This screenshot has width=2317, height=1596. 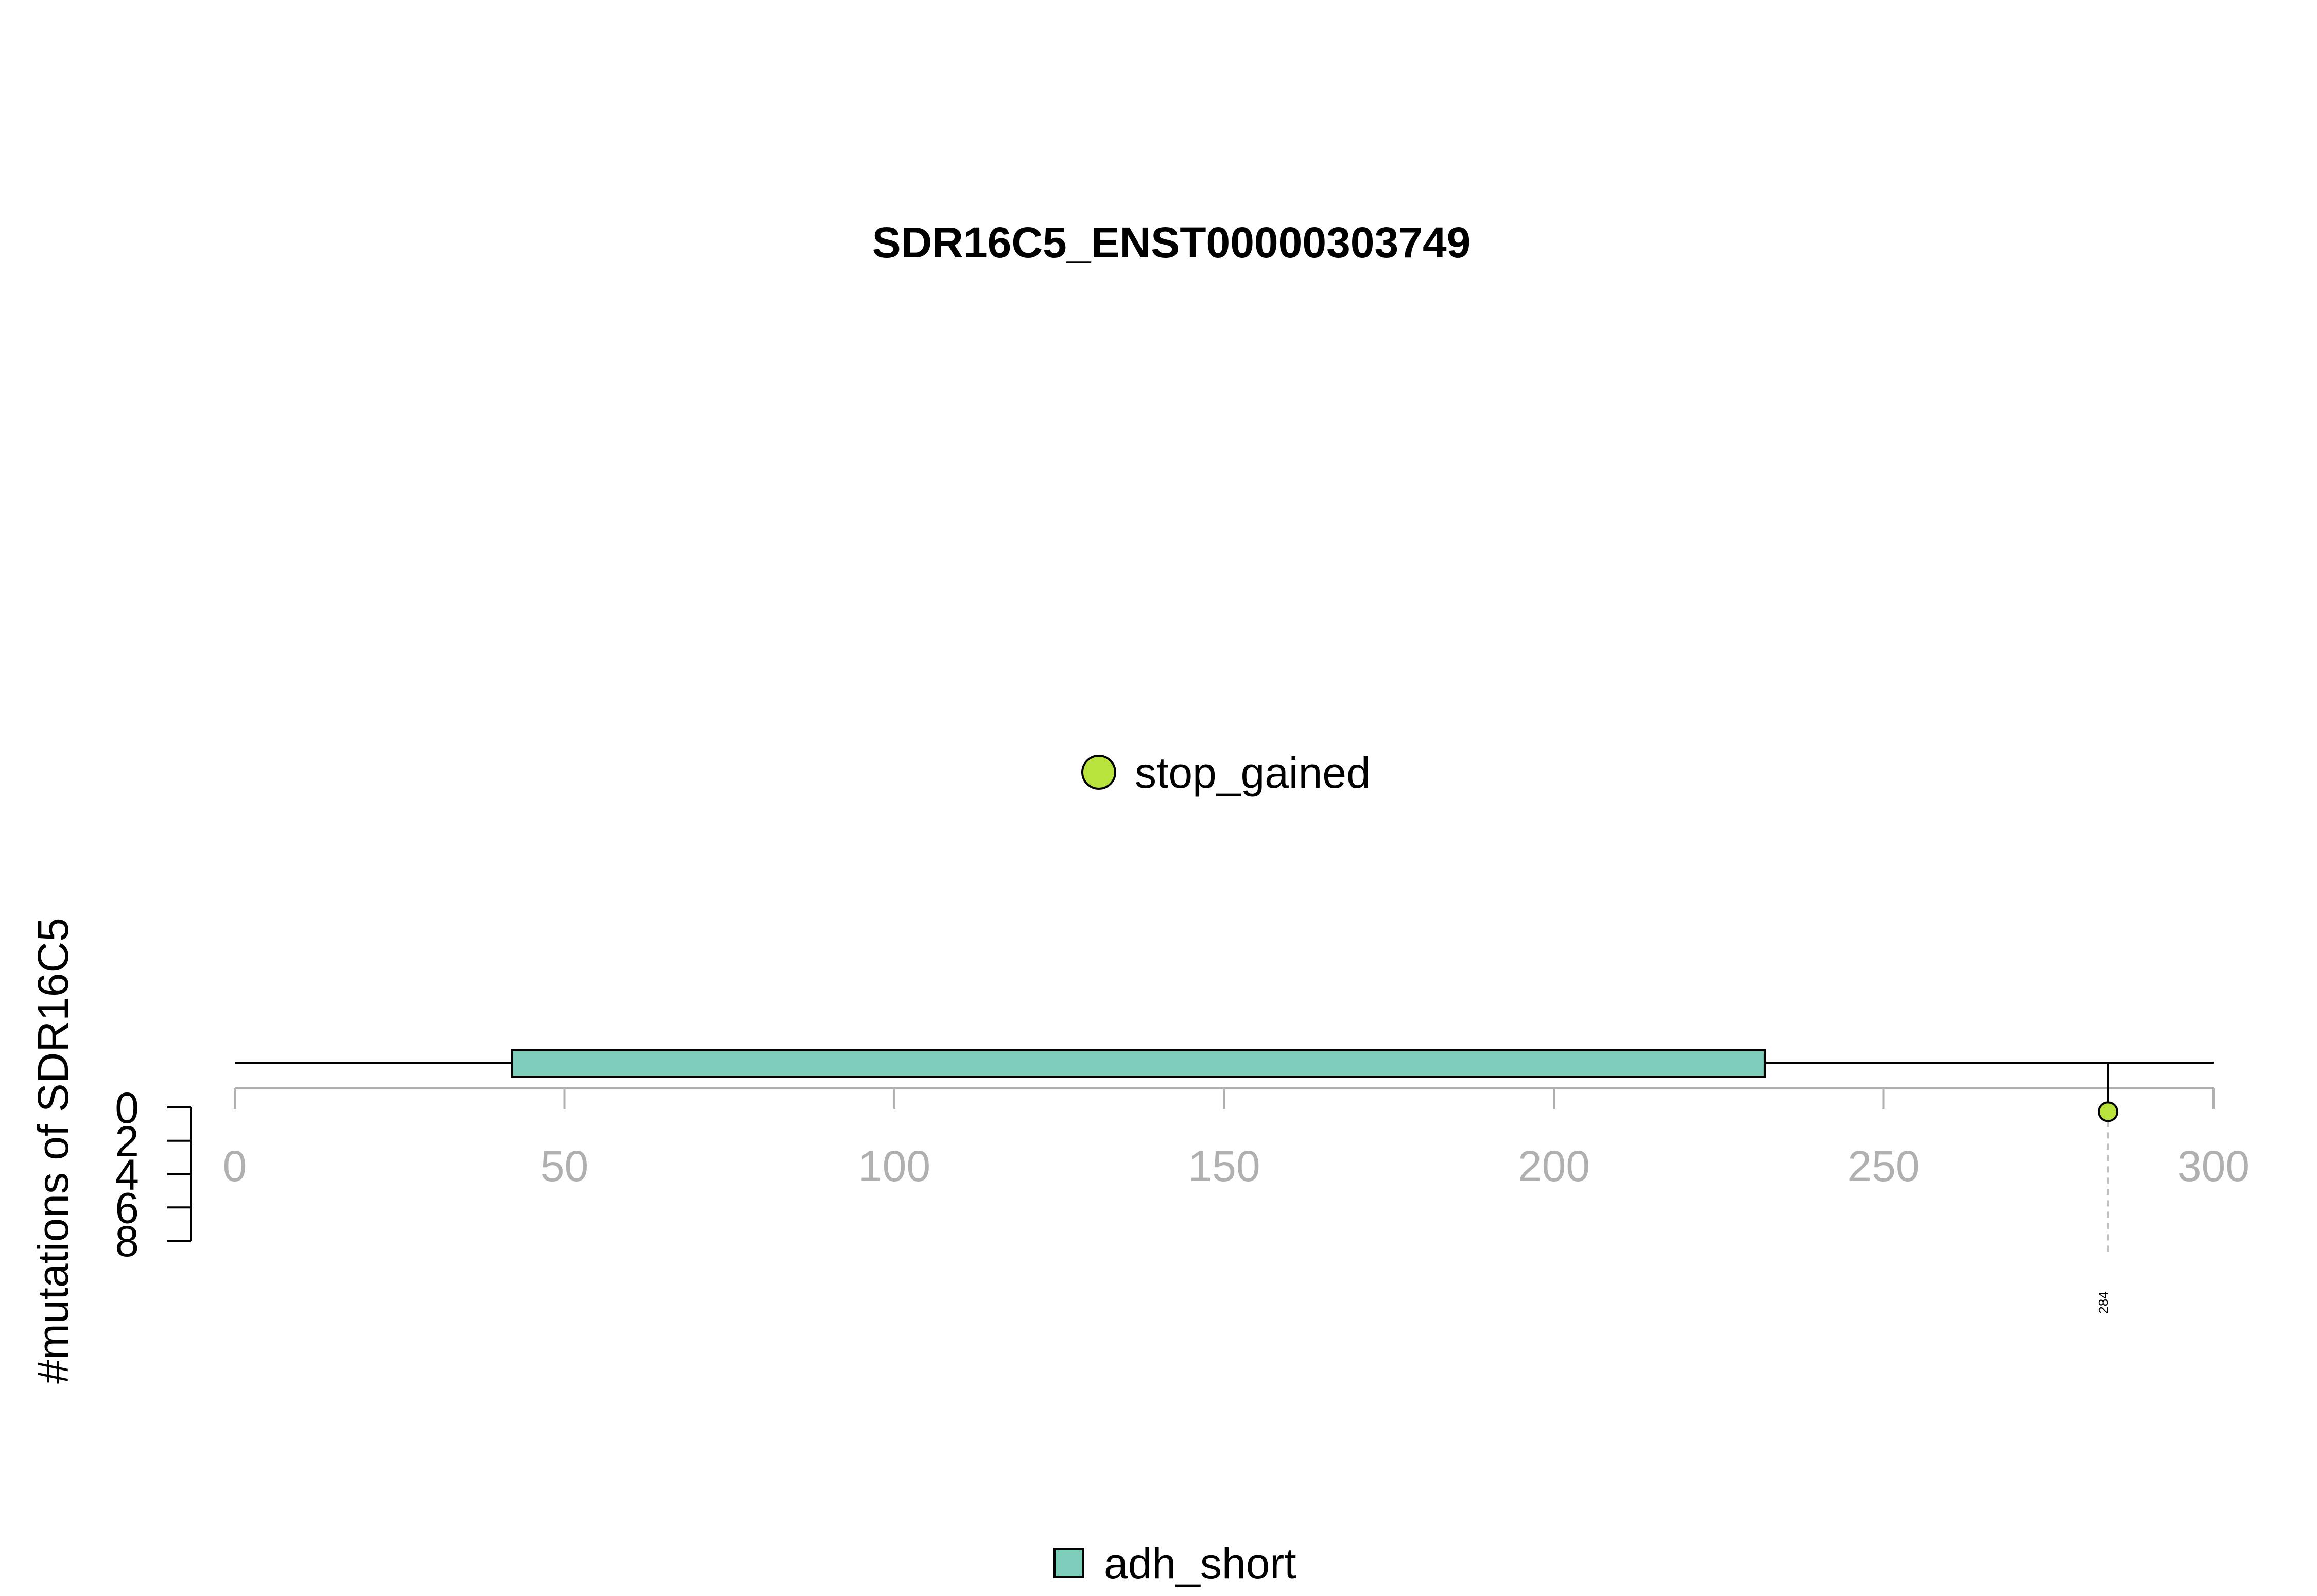 I want to click on y-axis-label: #mutations of SDR16C5, so click(x=53, y=1151).